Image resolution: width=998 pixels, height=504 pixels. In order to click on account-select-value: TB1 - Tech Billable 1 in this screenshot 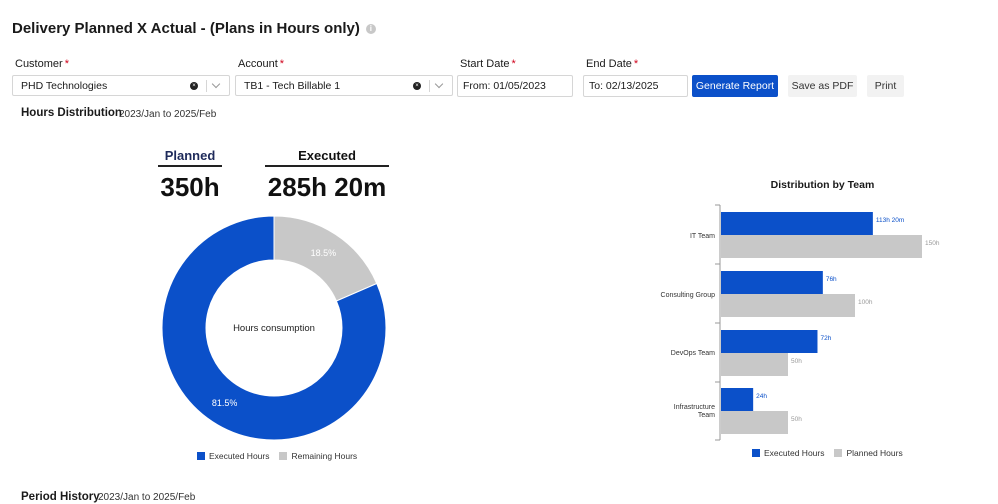, I will do `click(292, 85)`.